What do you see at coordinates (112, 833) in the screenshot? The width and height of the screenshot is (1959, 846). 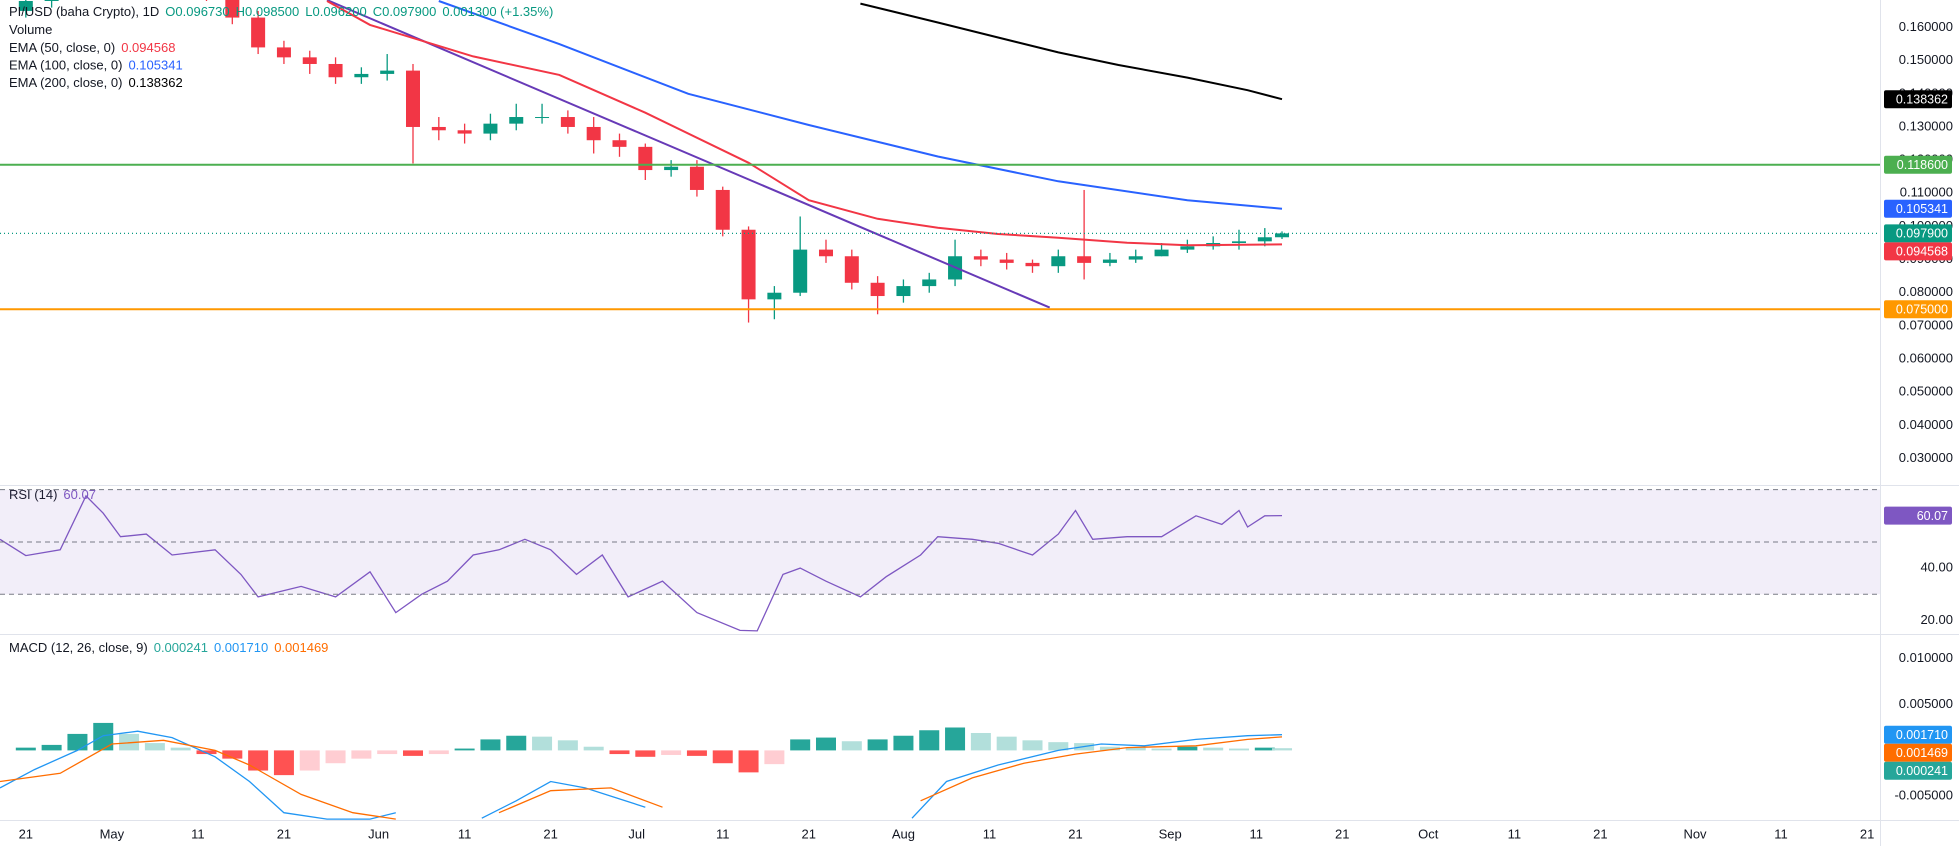 I see `x-tick-label: May` at bounding box center [112, 833].